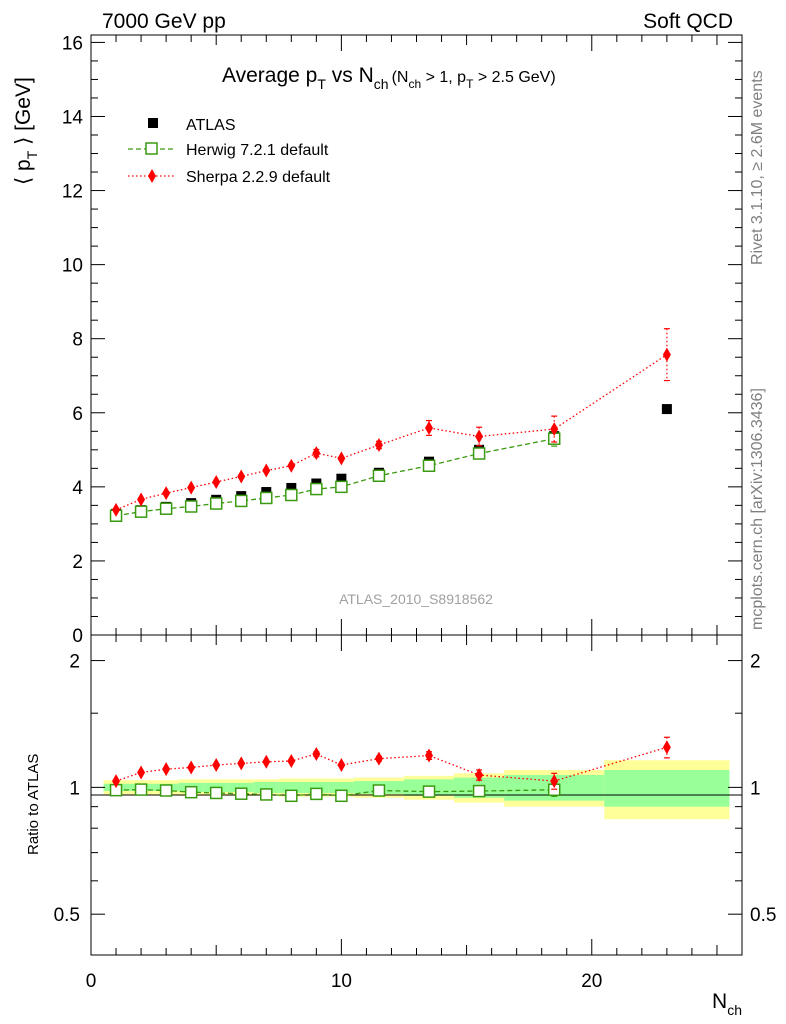 This screenshot has height=1024, width=786. Describe the element at coordinates (688, 21) in the screenshot. I see `header-right: Soft QCD` at that location.